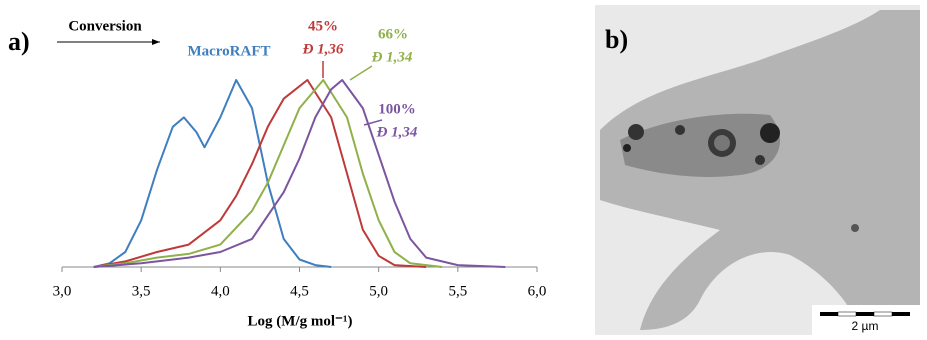 Image resolution: width=927 pixels, height=340 pixels. What do you see at coordinates (616, 39) in the screenshot?
I see `panel-label: b)` at bounding box center [616, 39].